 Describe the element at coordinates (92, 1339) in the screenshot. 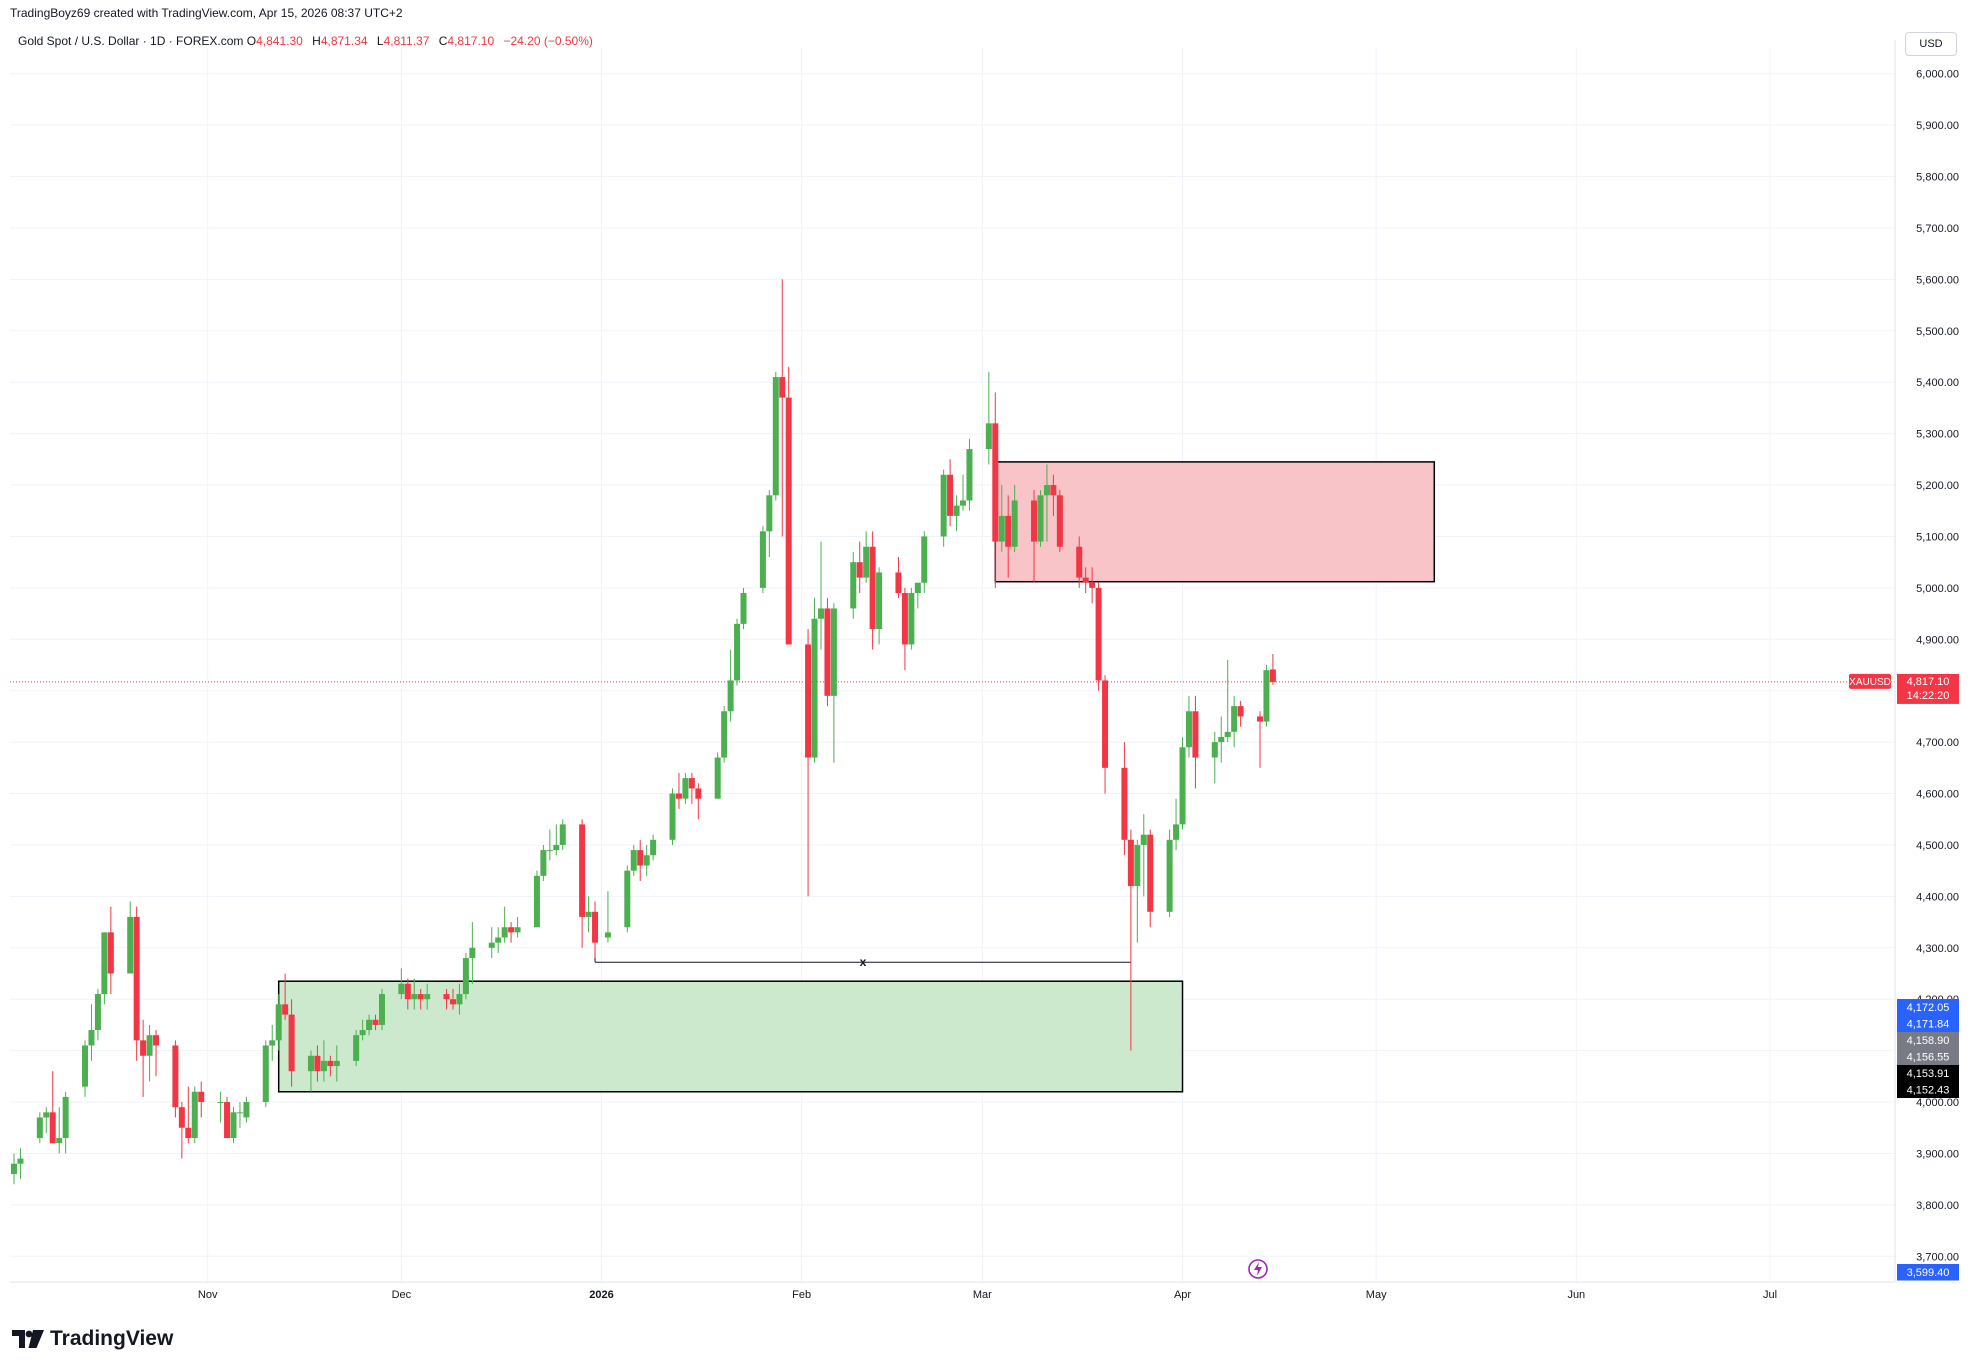

I see `tradingview-logo: TradingView` at that location.